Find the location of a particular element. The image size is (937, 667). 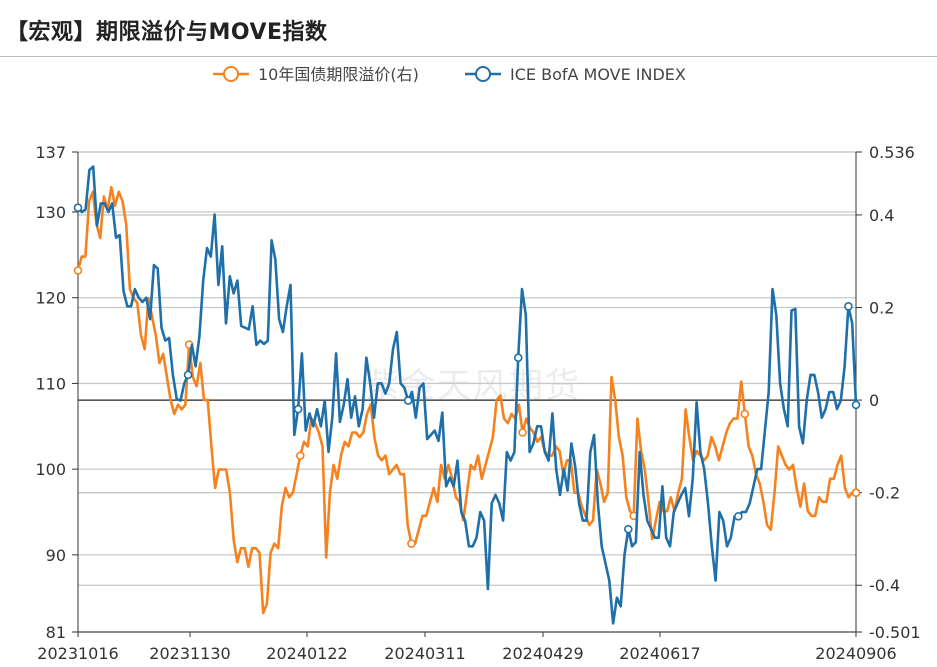

right-tick-label: 0.4 is located at coordinates (881, 215).